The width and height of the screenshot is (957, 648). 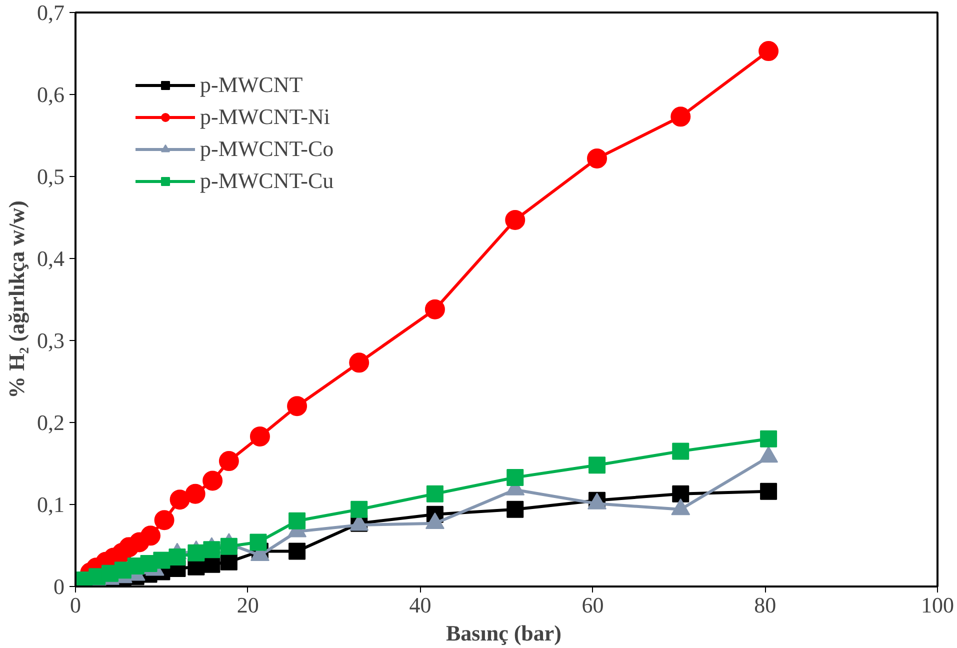 I want to click on x-axis-title: Basınç (bar), so click(x=504, y=633).